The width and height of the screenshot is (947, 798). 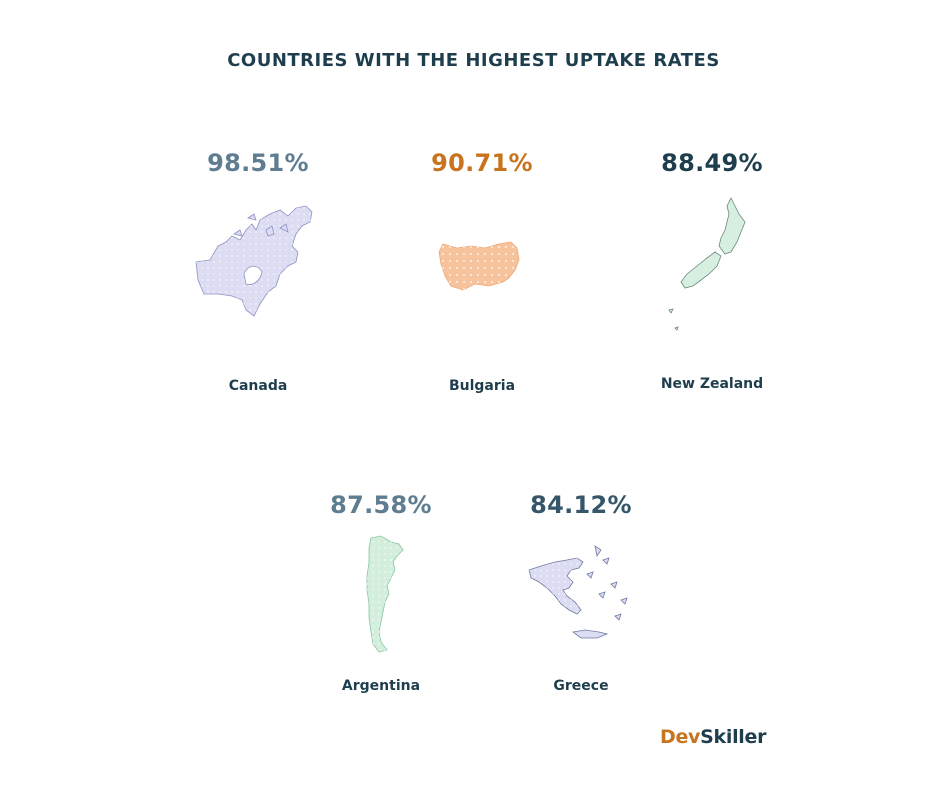 I want to click on country-card-new-zealand: 88.49% New Zealand, so click(x=712, y=273).